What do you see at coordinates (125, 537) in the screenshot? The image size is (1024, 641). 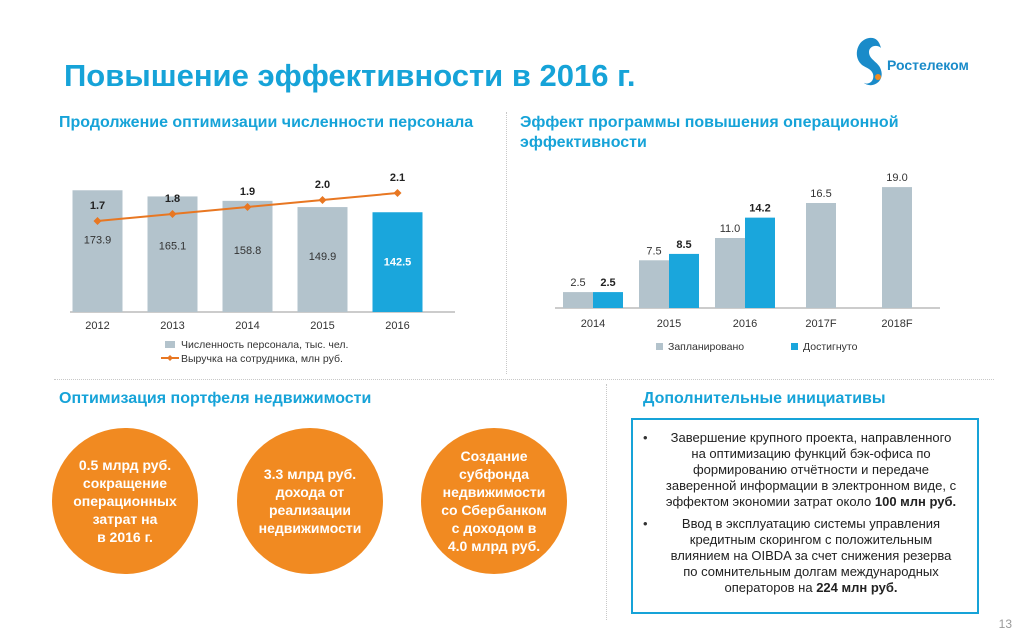 I see `circle-text-line: в 2016 г.` at bounding box center [125, 537].